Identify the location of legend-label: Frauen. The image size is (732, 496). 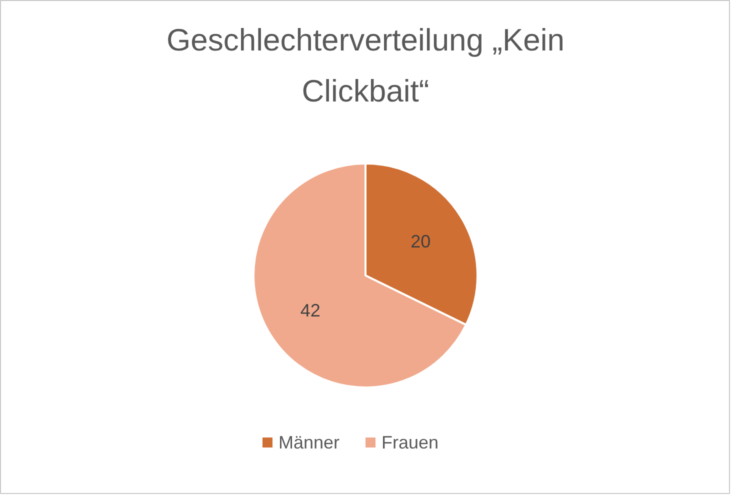
(410, 442).